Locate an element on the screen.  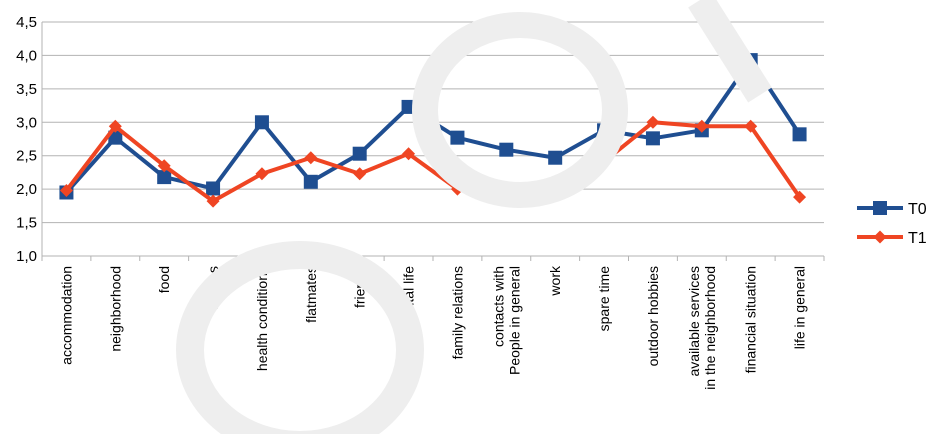
legend-label: T1 is located at coordinates (917, 238).